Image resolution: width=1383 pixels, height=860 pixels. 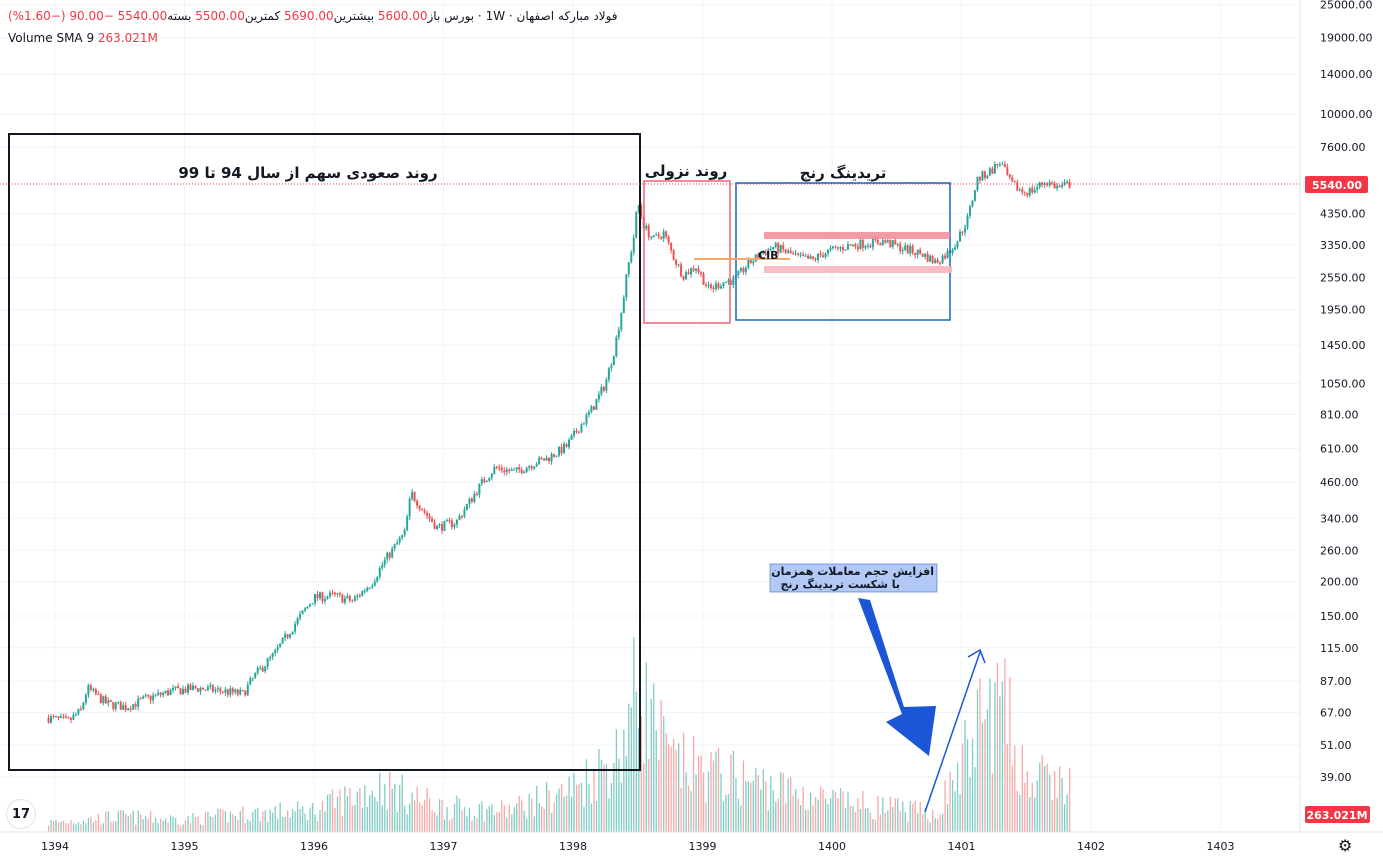 I want to click on low-label: کمترین, so click(x=262, y=16).